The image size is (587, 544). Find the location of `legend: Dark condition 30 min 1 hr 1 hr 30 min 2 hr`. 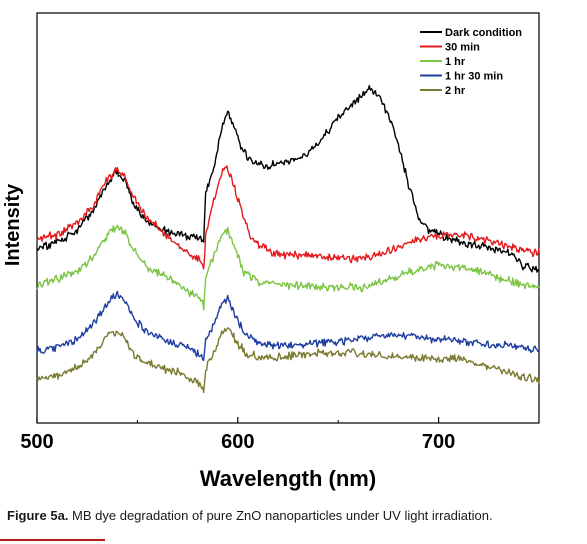

legend: Dark condition 30 min 1 hr 1 hr 30 min 2 hr is located at coordinates (471, 62).